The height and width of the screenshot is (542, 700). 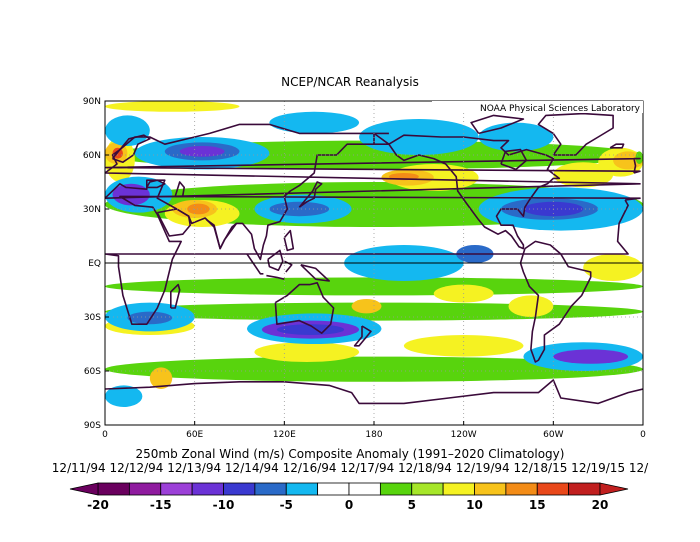 What do you see at coordinates (349, 497) in the screenshot?
I see `colorbar: -20 -15 -10 -5 0 5 10 15 20` at bounding box center [349, 497].